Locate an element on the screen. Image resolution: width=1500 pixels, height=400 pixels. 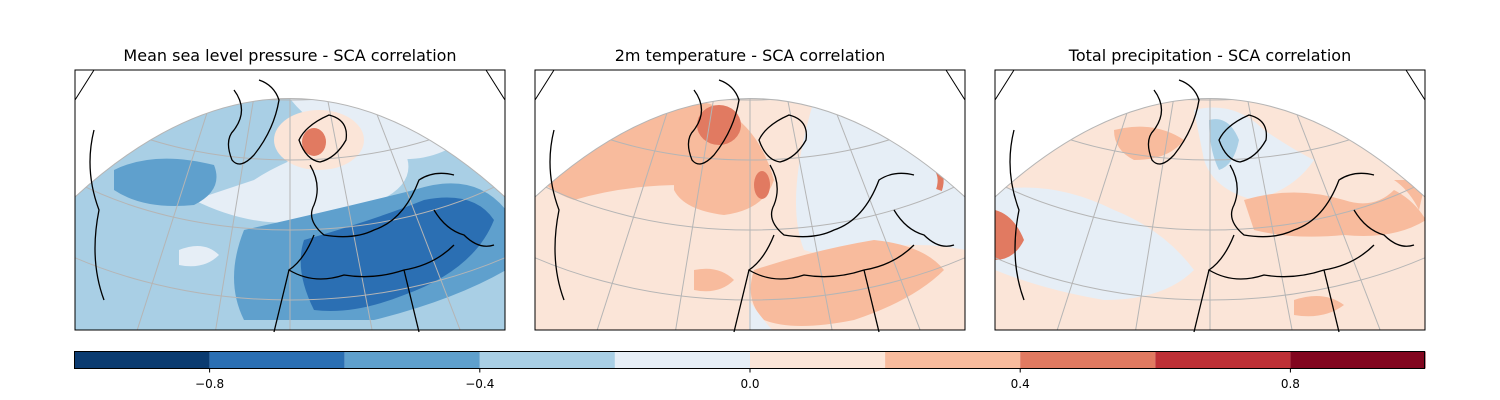
panel-title-tp: Total precipitation - SCA correlation is located at coordinates (1210, 55).